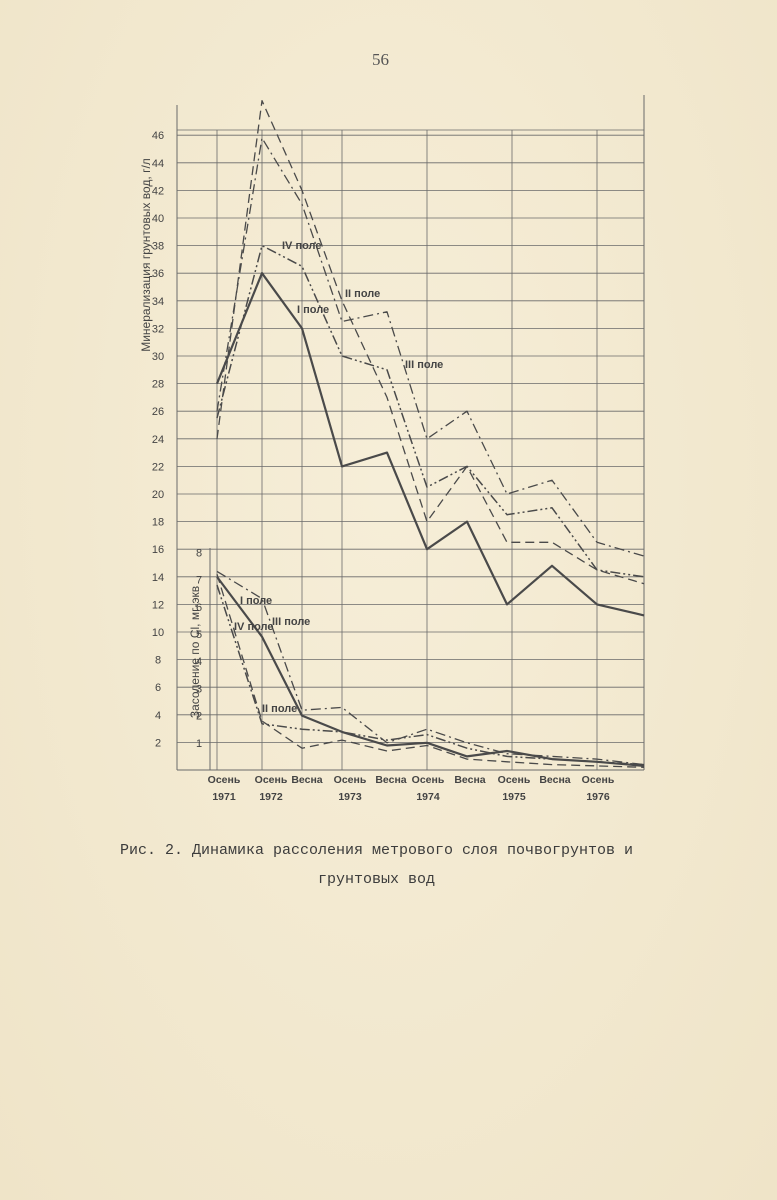 The width and height of the screenshot is (777, 1200). I want to click on y-tick-label: 38, so click(158, 247).